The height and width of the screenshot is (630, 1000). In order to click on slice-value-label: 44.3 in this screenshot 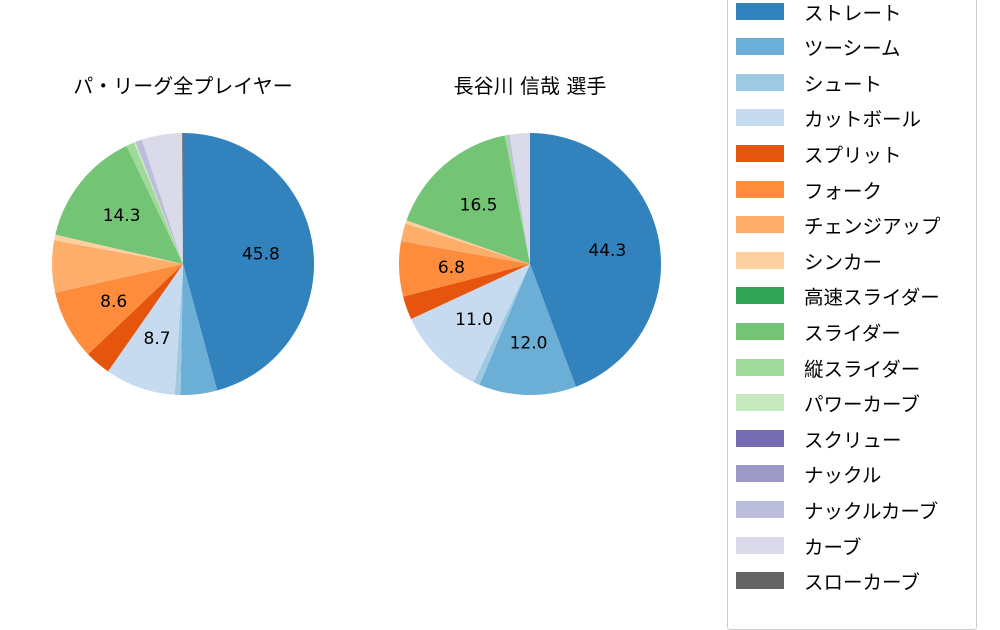, I will do `click(607, 251)`.